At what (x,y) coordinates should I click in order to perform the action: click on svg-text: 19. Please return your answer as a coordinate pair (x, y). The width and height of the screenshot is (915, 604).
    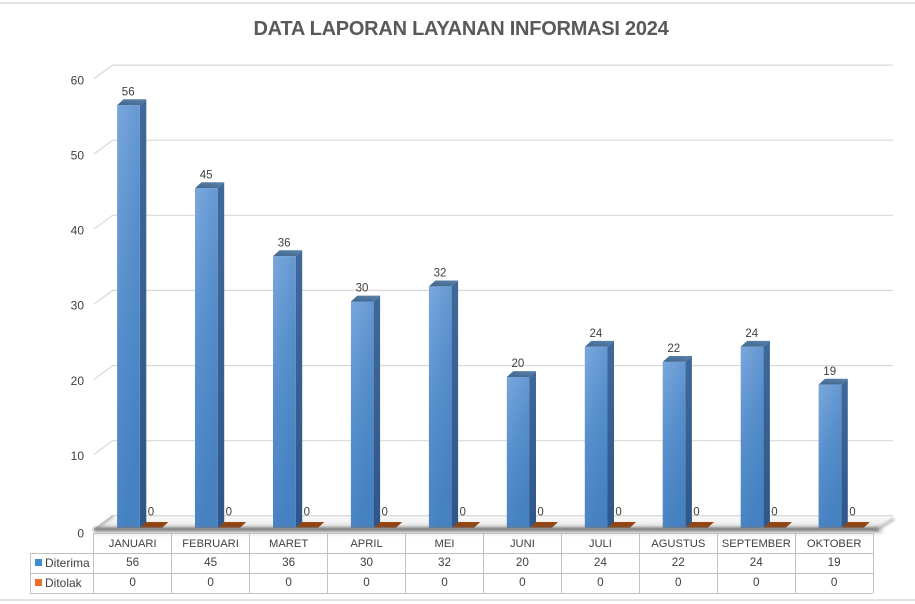
    Looking at the image, I should click on (829, 372).